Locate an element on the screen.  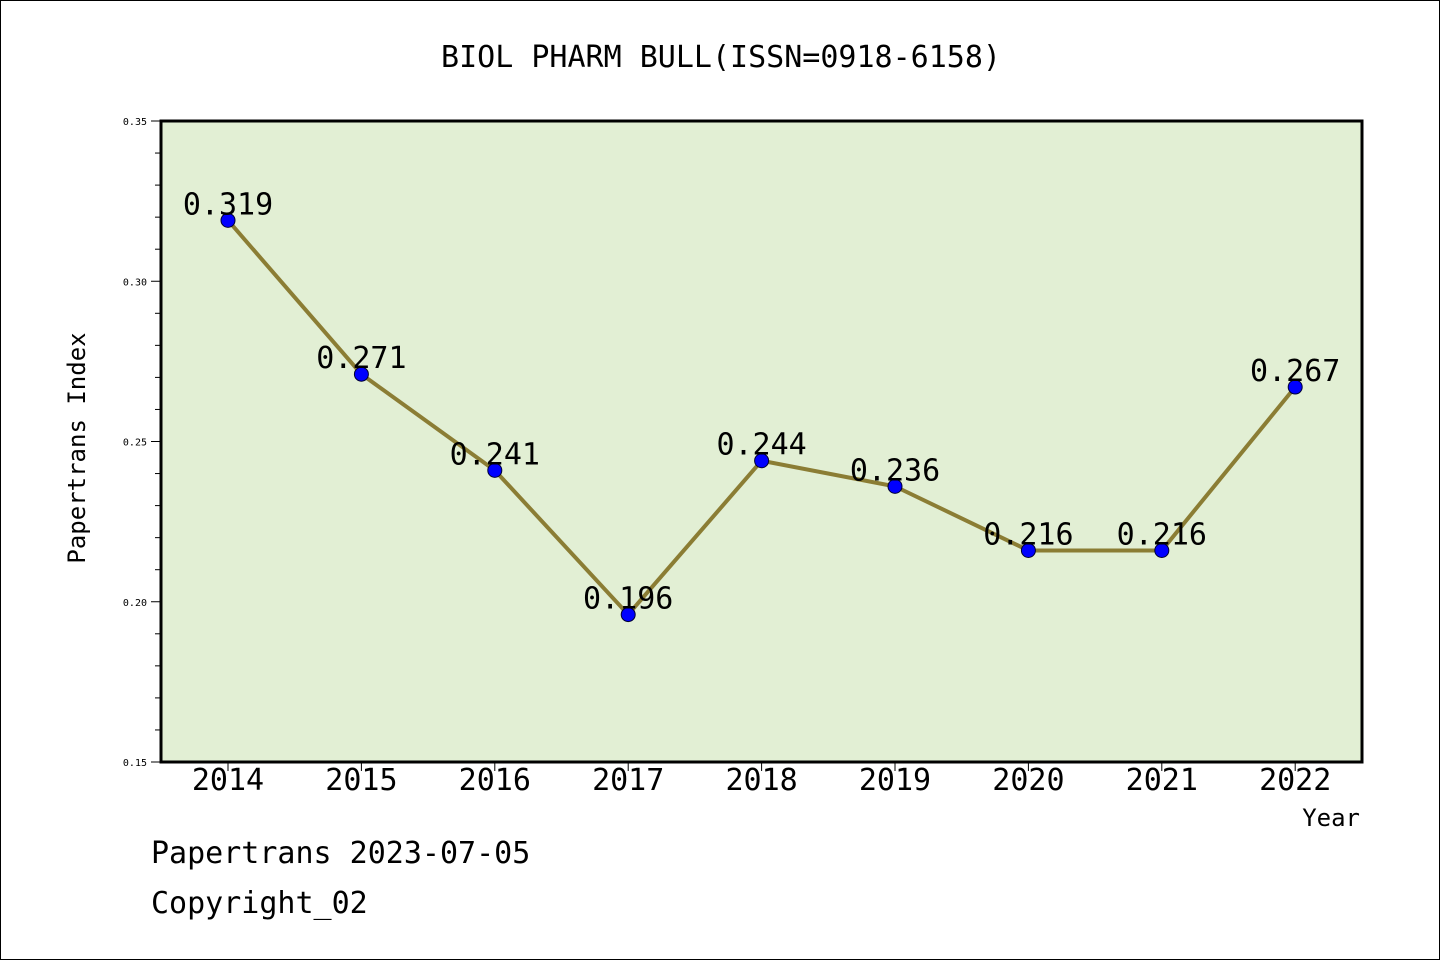
x-tick-label: 2019 is located at coordinates (895, 780).